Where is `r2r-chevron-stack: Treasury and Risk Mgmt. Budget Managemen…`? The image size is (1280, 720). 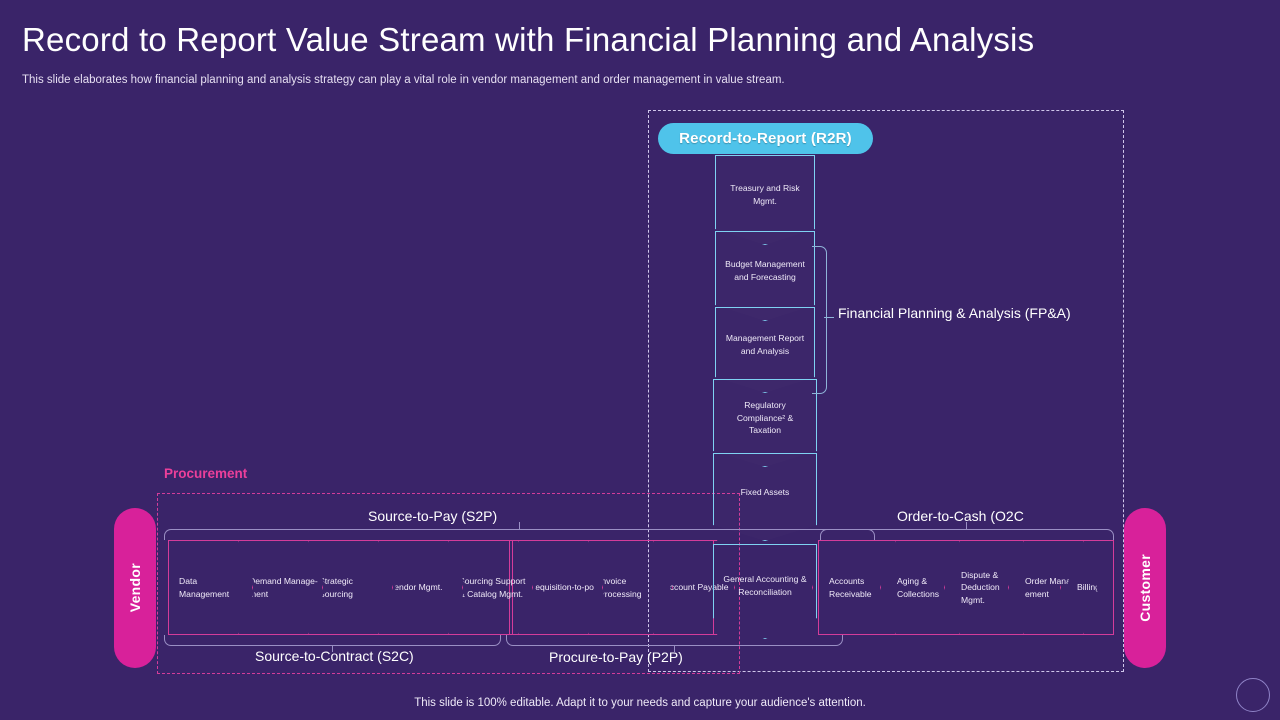 r2r-chevron-stack: Treasury and Risk Mgmt. Budget Managemen… is located at coordinates (765, 341).